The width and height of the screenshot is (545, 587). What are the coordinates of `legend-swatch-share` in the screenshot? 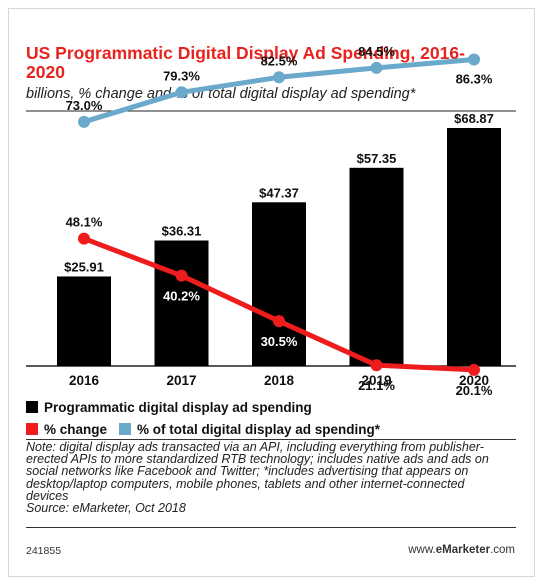 It's located at (125, 429).